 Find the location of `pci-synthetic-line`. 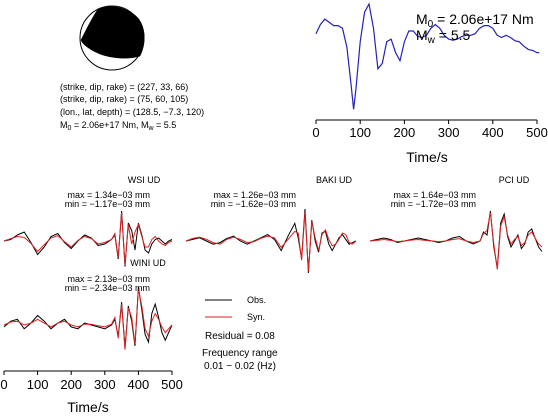

pci-synthetic-line is located at coordinates (456, 241).